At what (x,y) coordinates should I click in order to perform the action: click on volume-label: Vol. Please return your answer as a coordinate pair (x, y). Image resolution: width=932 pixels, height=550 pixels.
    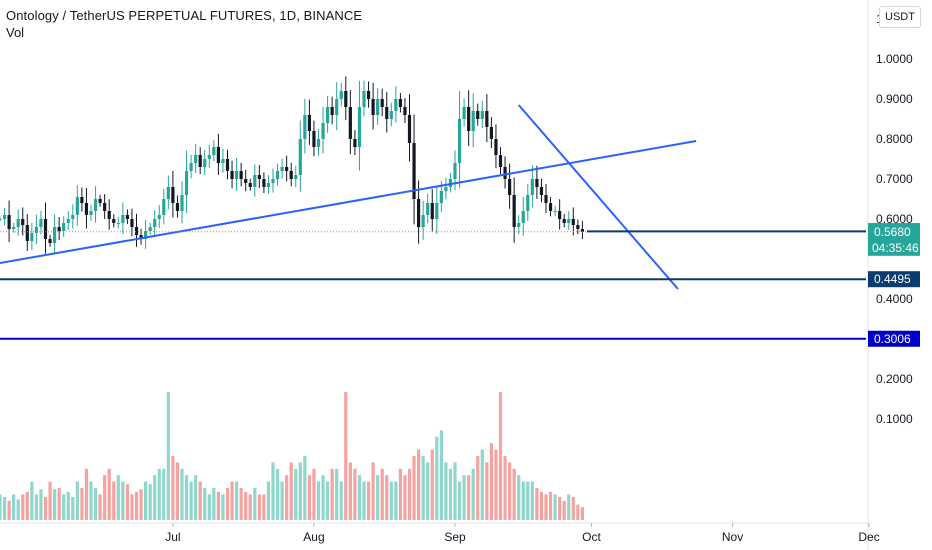
    Looking at the image, I should click on (15, 32).